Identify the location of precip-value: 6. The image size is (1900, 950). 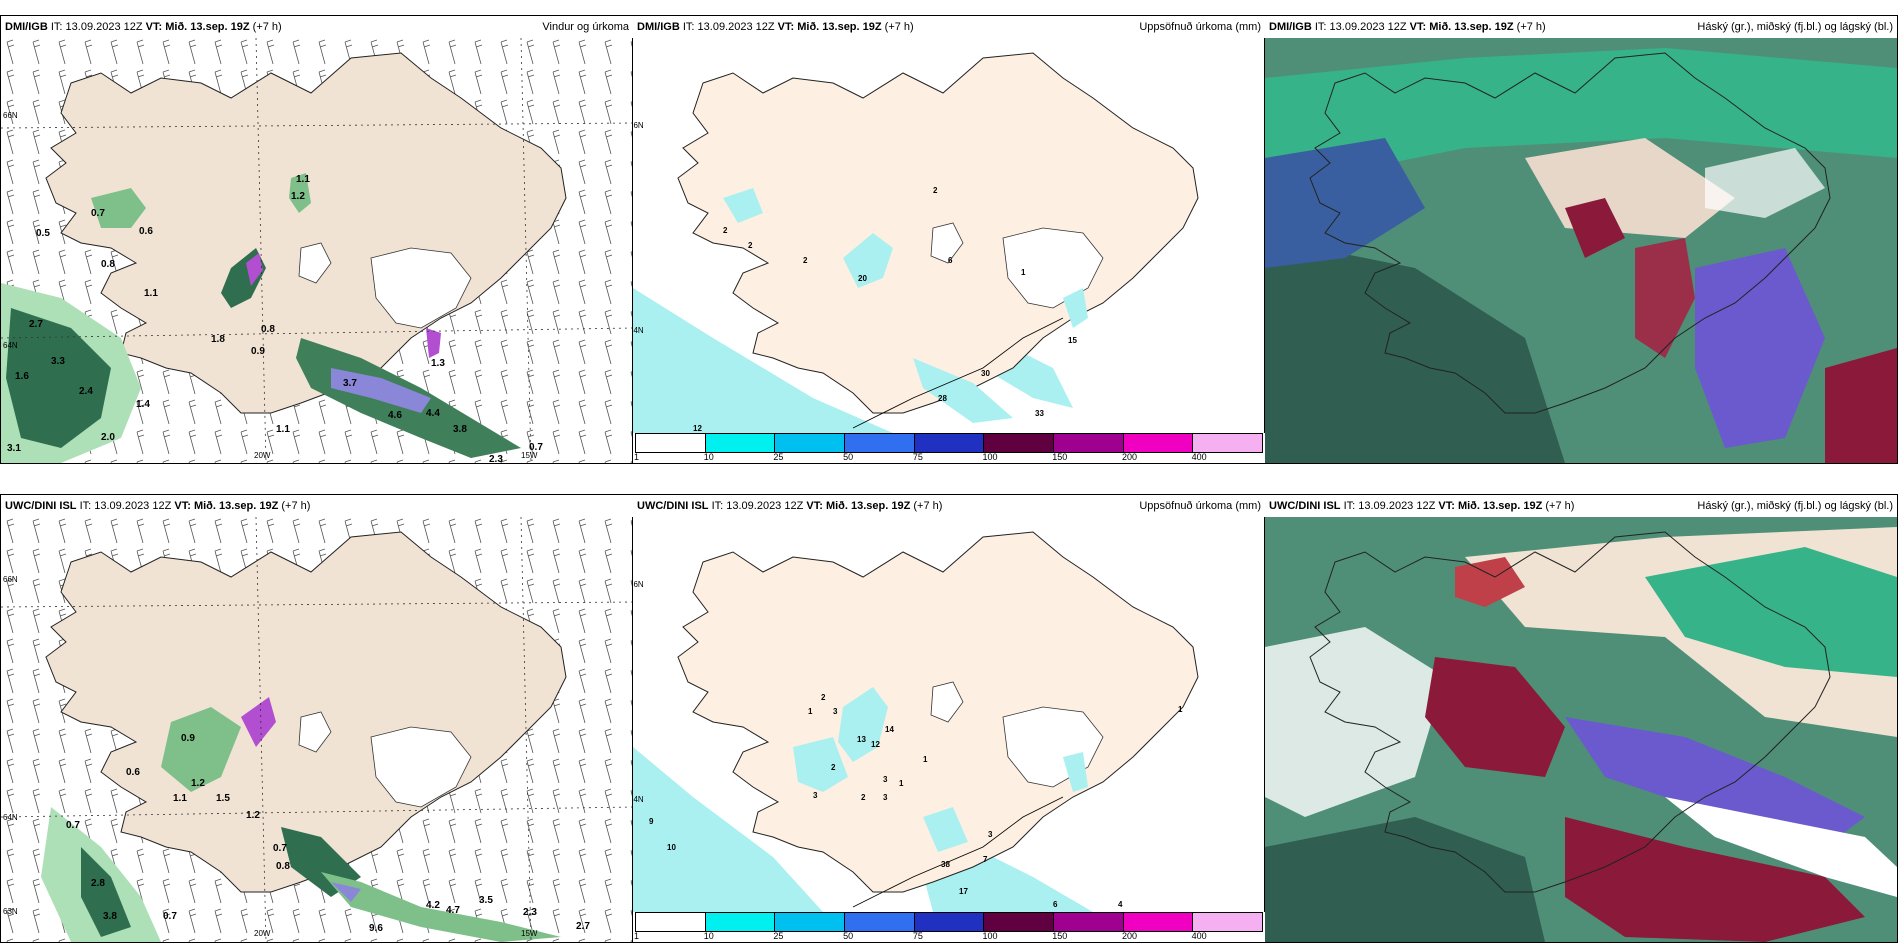
(1055, 904).